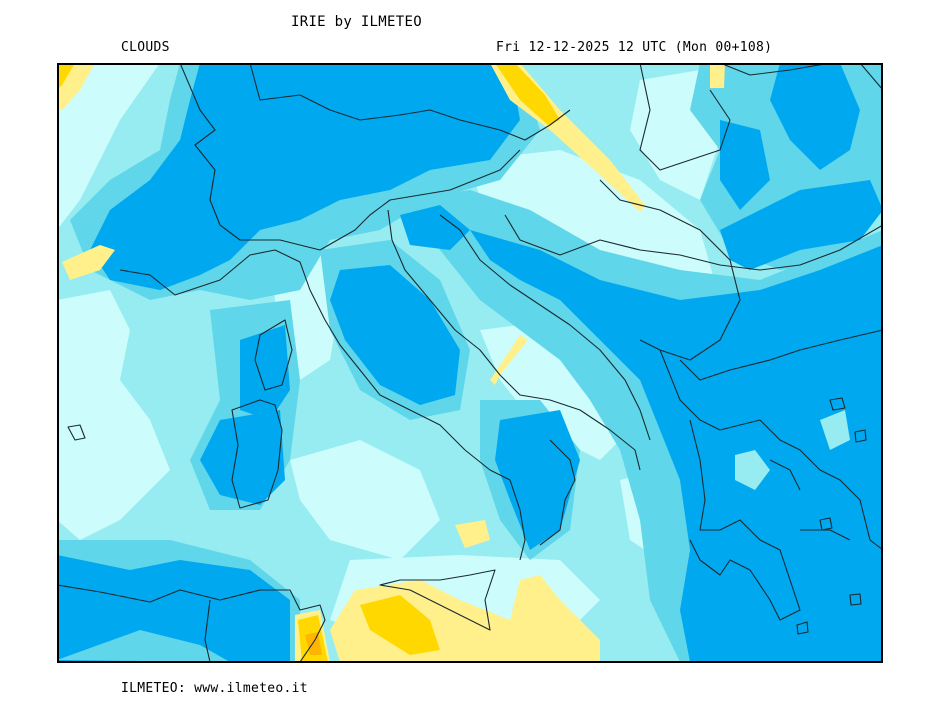 The image size is (940, 726). I want to click on map-title: IRIE by ILMETEO, so click(356, 22).